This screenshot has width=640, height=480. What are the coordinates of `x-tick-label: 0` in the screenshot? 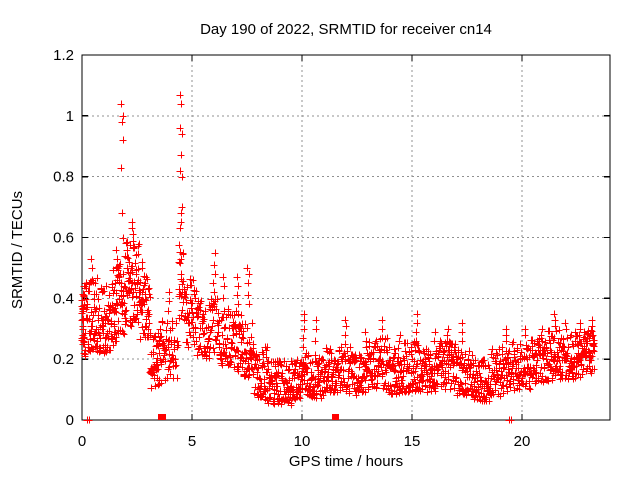 It's located at (82, 441).